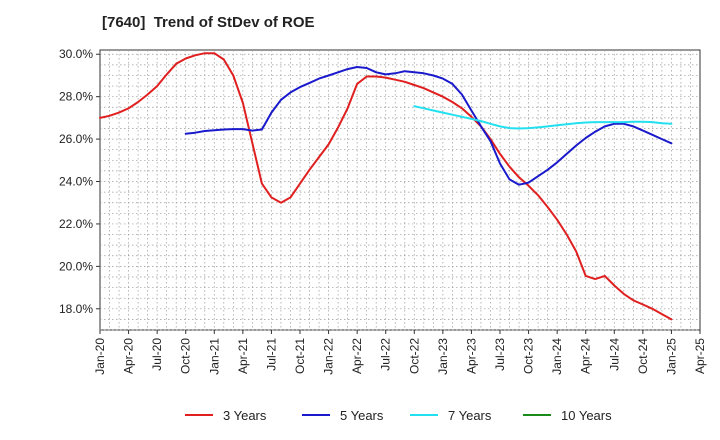  I want to click on x-tick-label: Jan-20, so click(100, 356).